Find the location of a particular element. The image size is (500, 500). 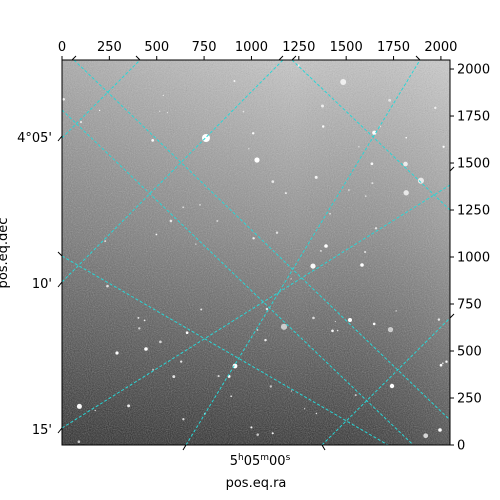

x-axis-label: pos.eq.ra is located at coordinates (256, 483).